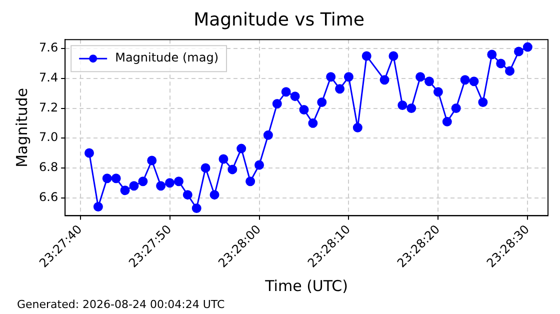 The height and width of the screenshot is (314, 560). I want to click on chart-title: Magnitude vs Time, so click(279, 19).